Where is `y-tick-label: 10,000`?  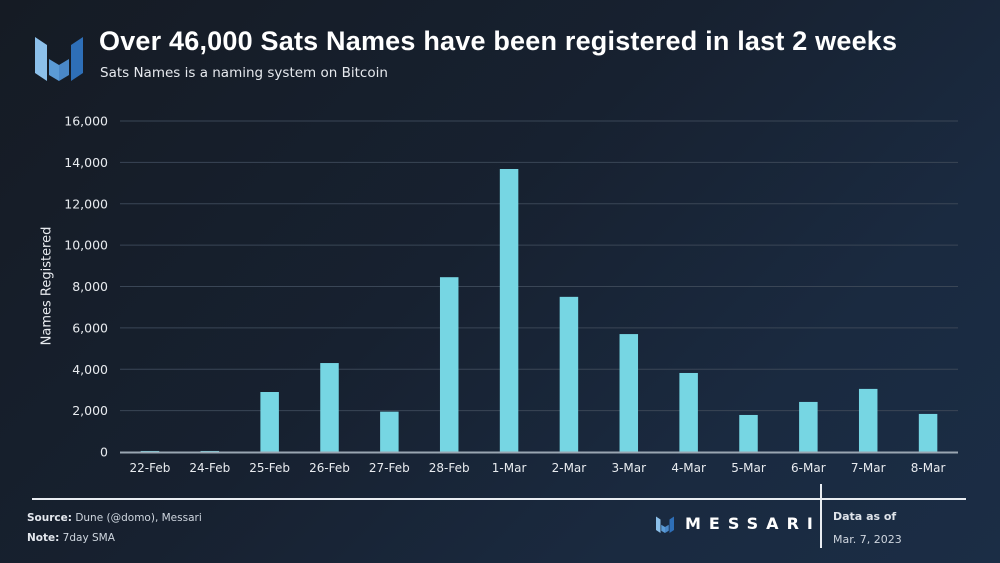
y-tick-label: 10,000 is located at coordinates (86, 245).